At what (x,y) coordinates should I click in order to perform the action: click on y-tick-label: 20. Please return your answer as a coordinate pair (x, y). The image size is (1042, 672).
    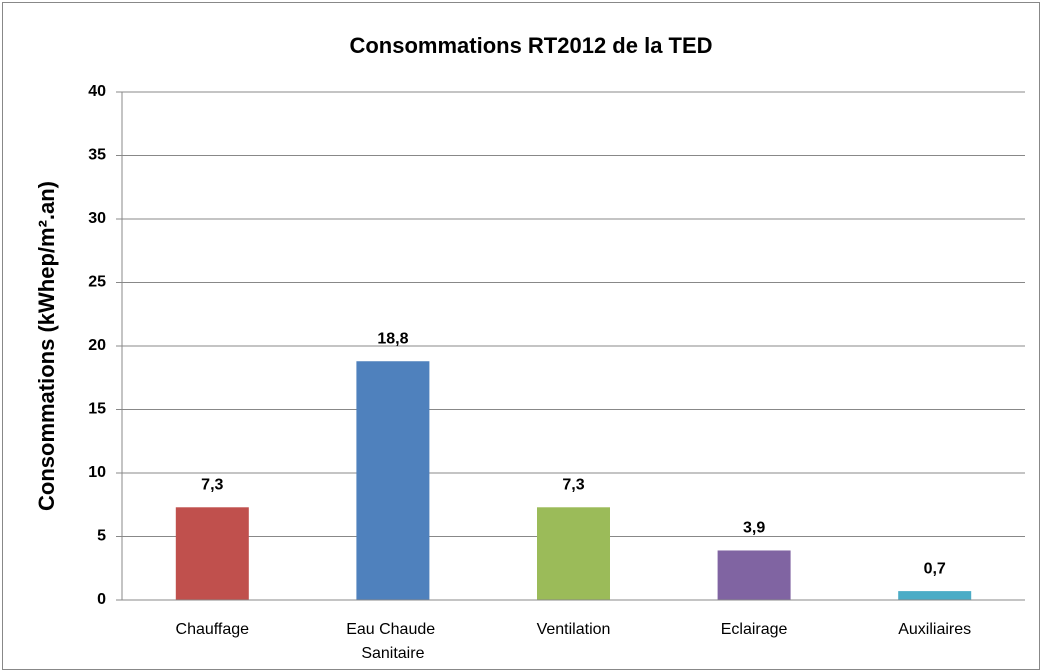
    Looking at the image, I should click on (97, 345).